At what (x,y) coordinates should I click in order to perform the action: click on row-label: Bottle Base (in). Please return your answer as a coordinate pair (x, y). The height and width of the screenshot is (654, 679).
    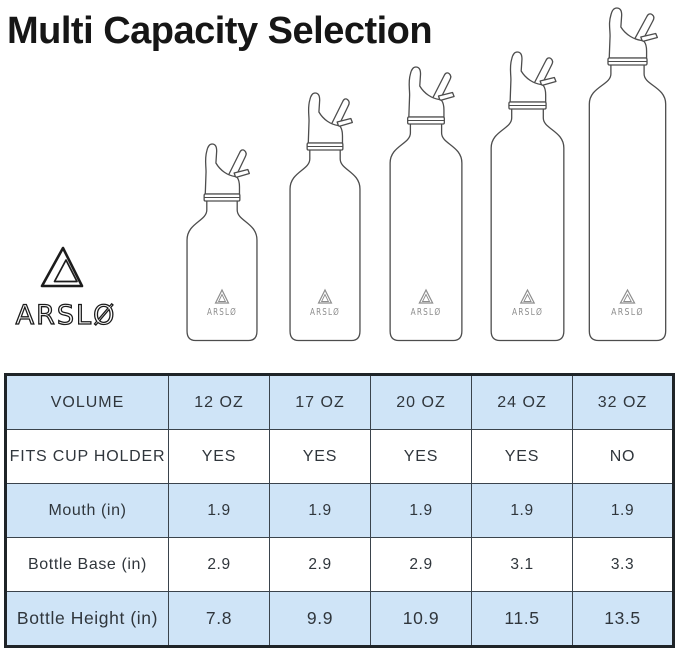
    Looking at the image, I should click on (87, 564).